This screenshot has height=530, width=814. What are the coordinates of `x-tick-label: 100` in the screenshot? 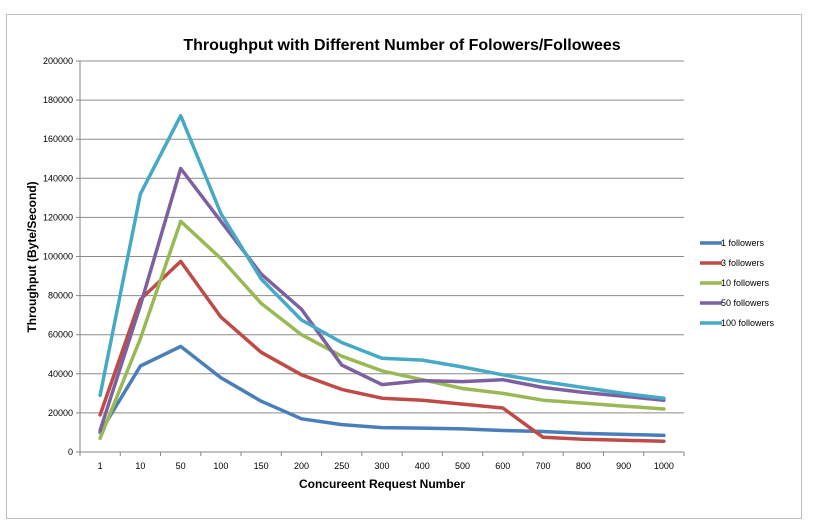 It's located at (220, 466).